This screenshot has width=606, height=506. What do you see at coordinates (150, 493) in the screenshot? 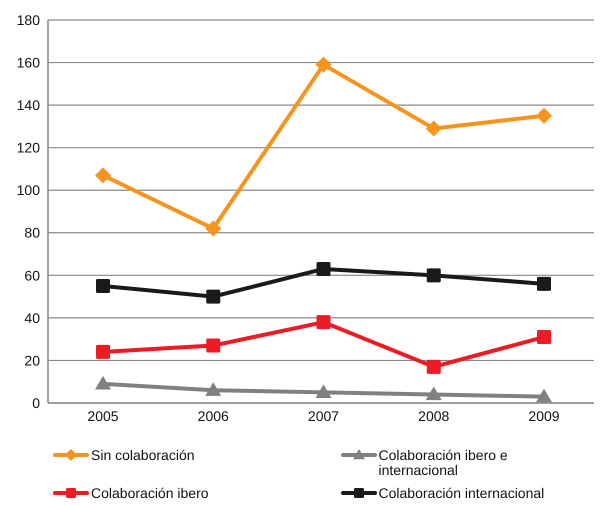
I see `legend-label: Colaboración ibero` at bounding box center [150, 493].